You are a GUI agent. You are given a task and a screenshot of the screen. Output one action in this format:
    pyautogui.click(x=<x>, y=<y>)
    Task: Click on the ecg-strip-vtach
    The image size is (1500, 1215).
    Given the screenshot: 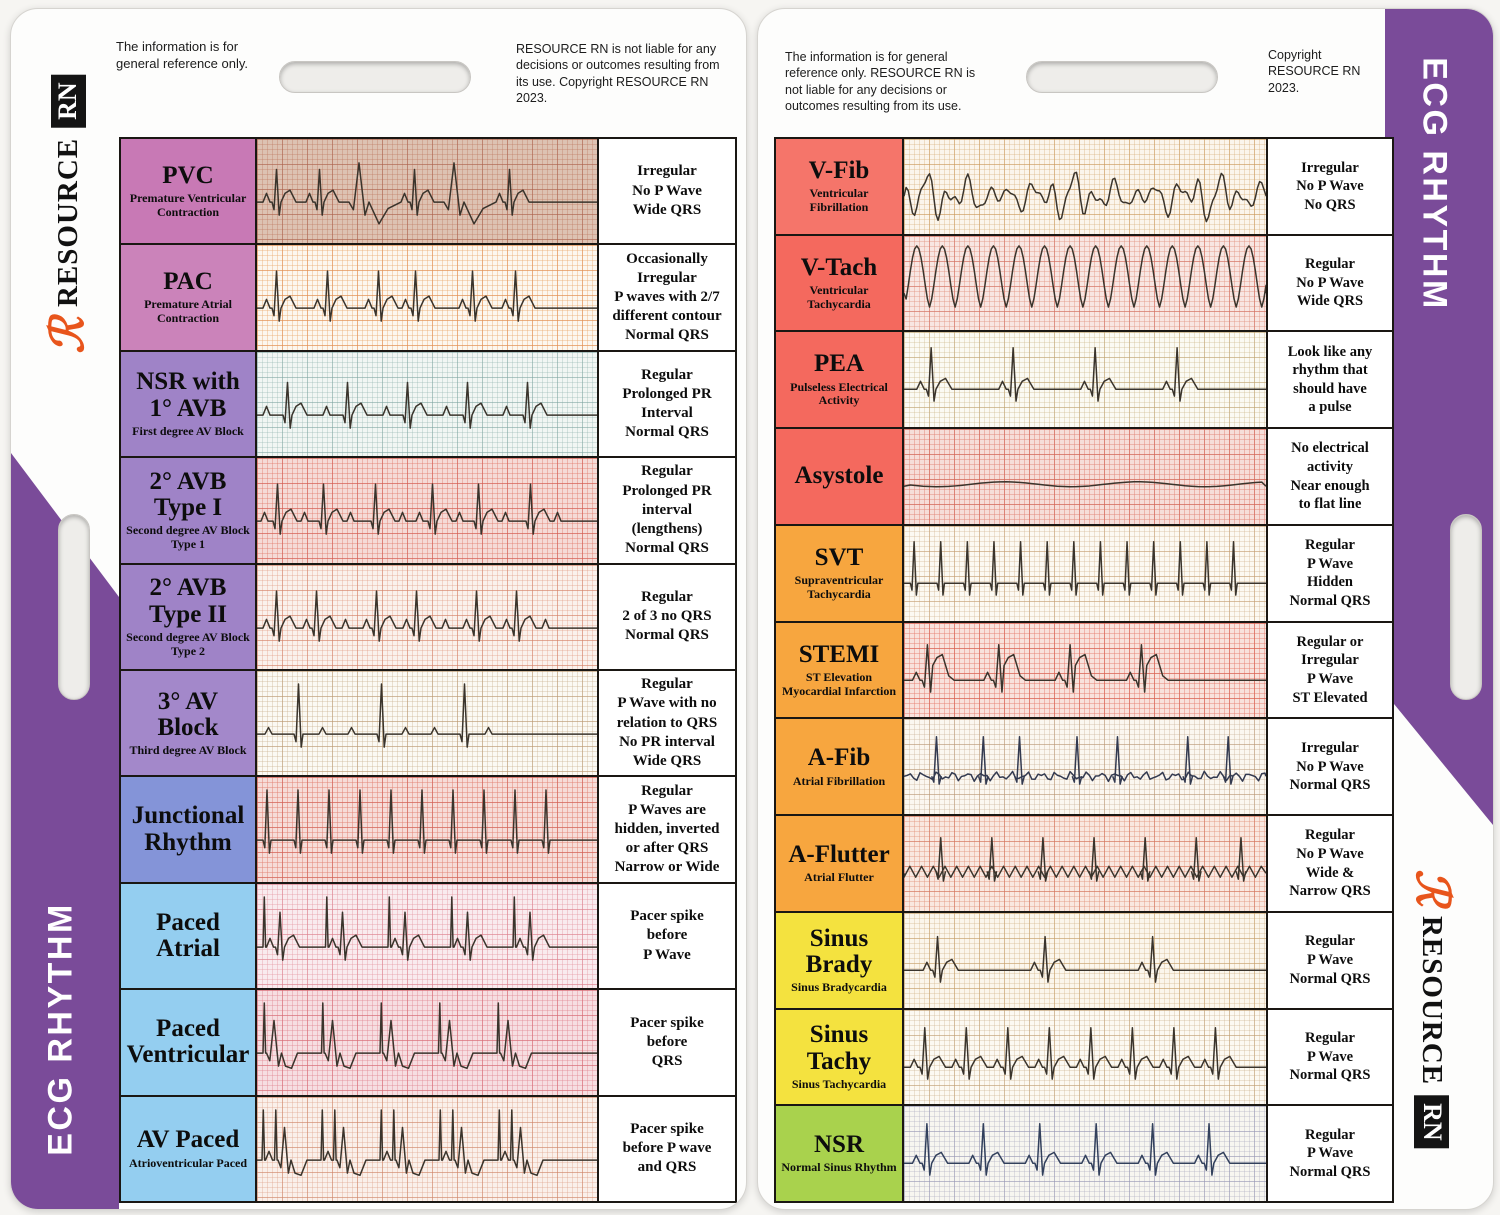 What is the action you would take?
    pyautogui.click(x=1086, y=283)
    